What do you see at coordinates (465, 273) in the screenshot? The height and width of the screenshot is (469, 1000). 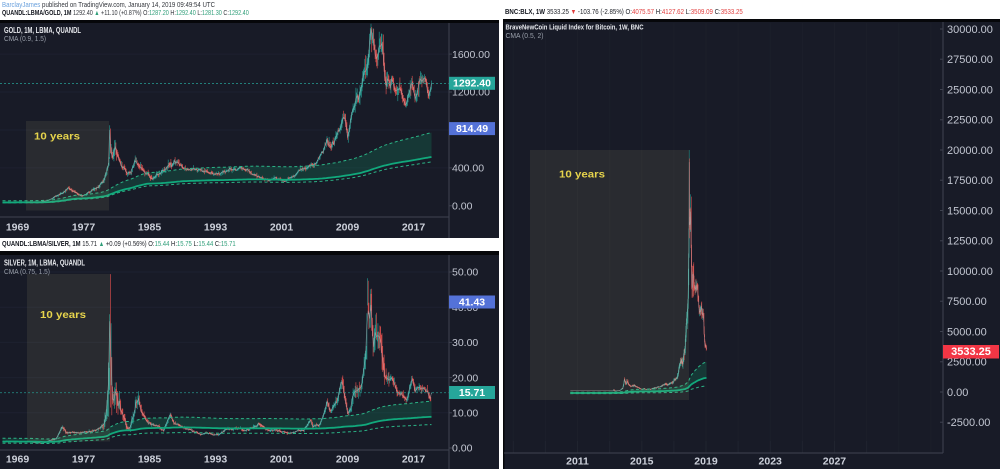 I see `svg-text: 50.00` at bounding box center [465, 273].